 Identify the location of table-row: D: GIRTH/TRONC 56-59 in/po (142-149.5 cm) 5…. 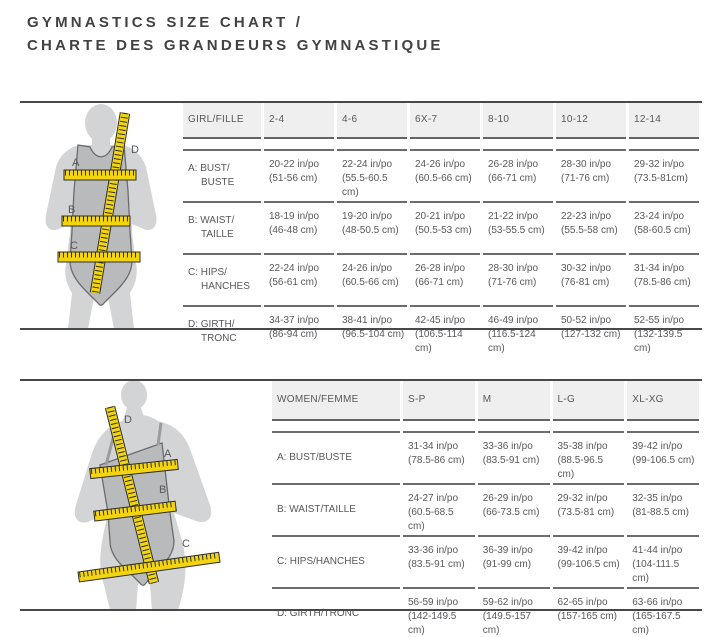
(485, 612).